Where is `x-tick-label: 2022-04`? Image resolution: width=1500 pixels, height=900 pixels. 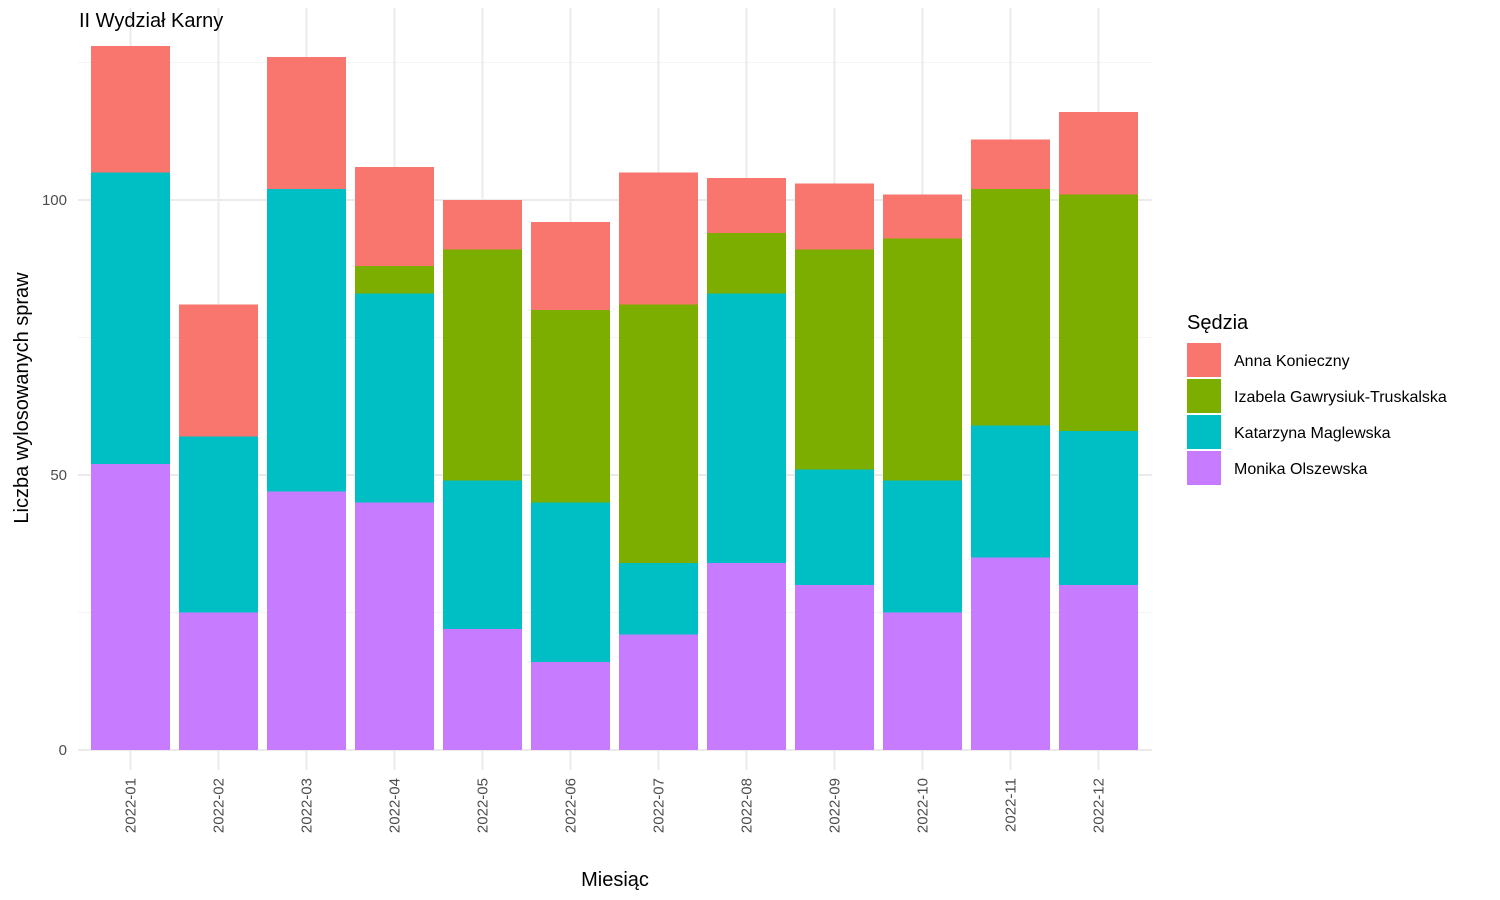 x-tick-label: 2022-04 is located at coordinates (395, 805).